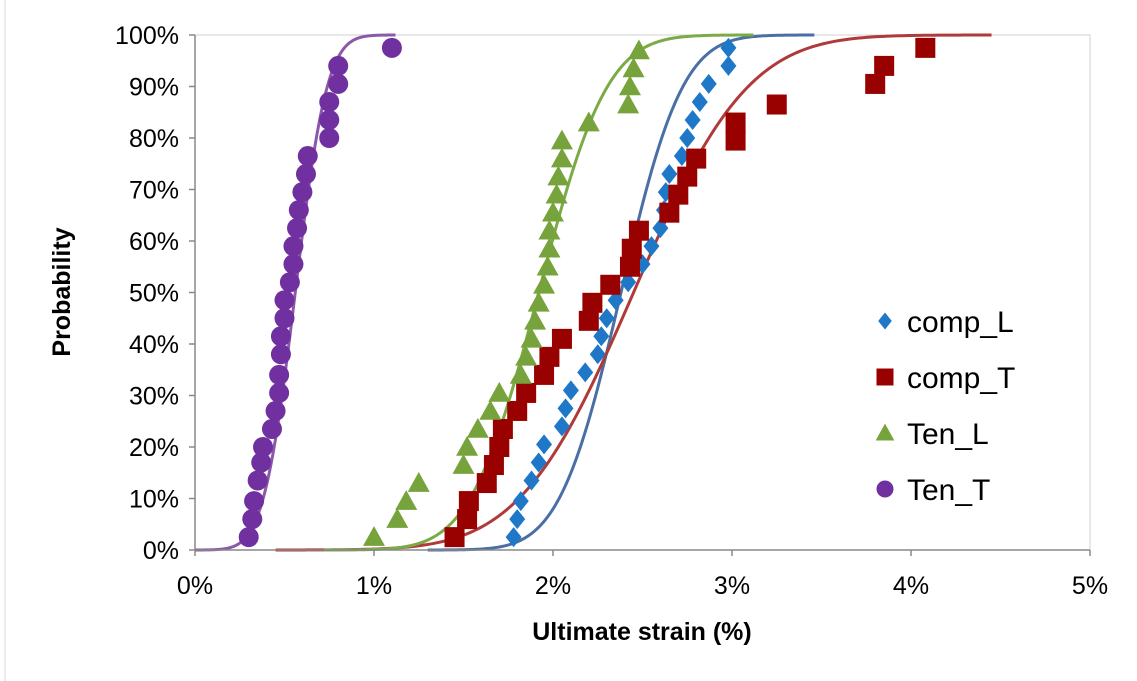  What do you see at coordinates (553, 586) in the screenshot?
I see `x-tick-label: 2%` at bounding box center [553, 586].